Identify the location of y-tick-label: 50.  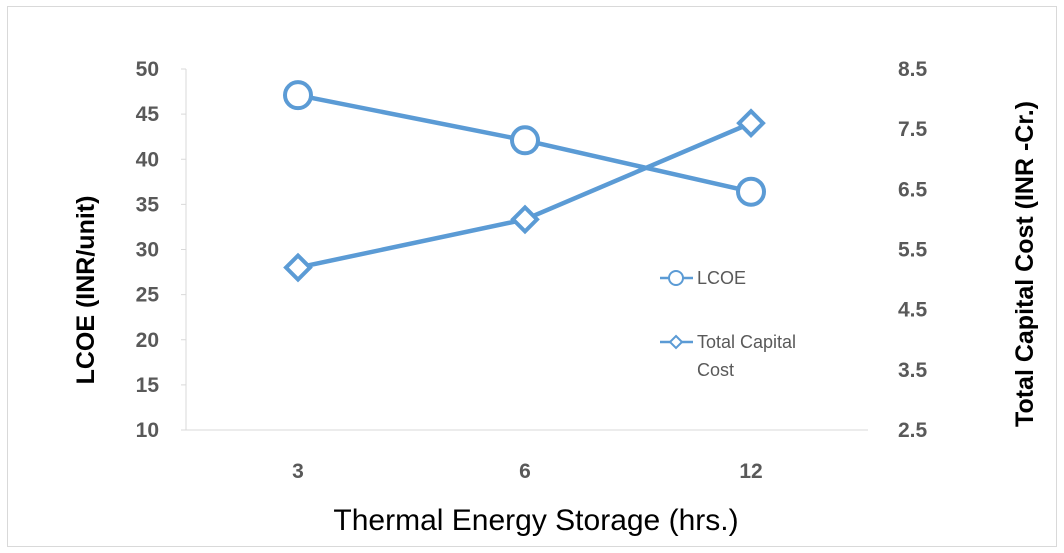
(147, 69).